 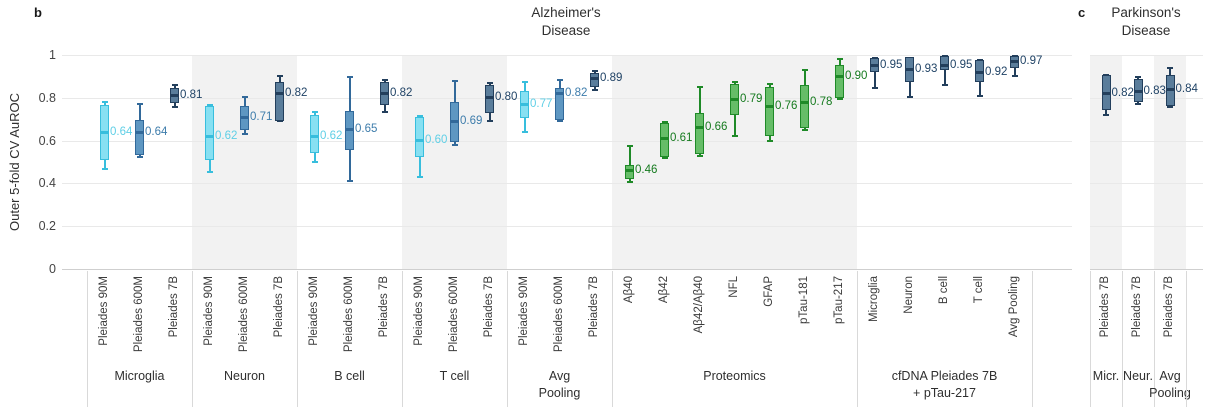 I want to click on x-tick-label: pTau-217, so click(x=838, y=300).